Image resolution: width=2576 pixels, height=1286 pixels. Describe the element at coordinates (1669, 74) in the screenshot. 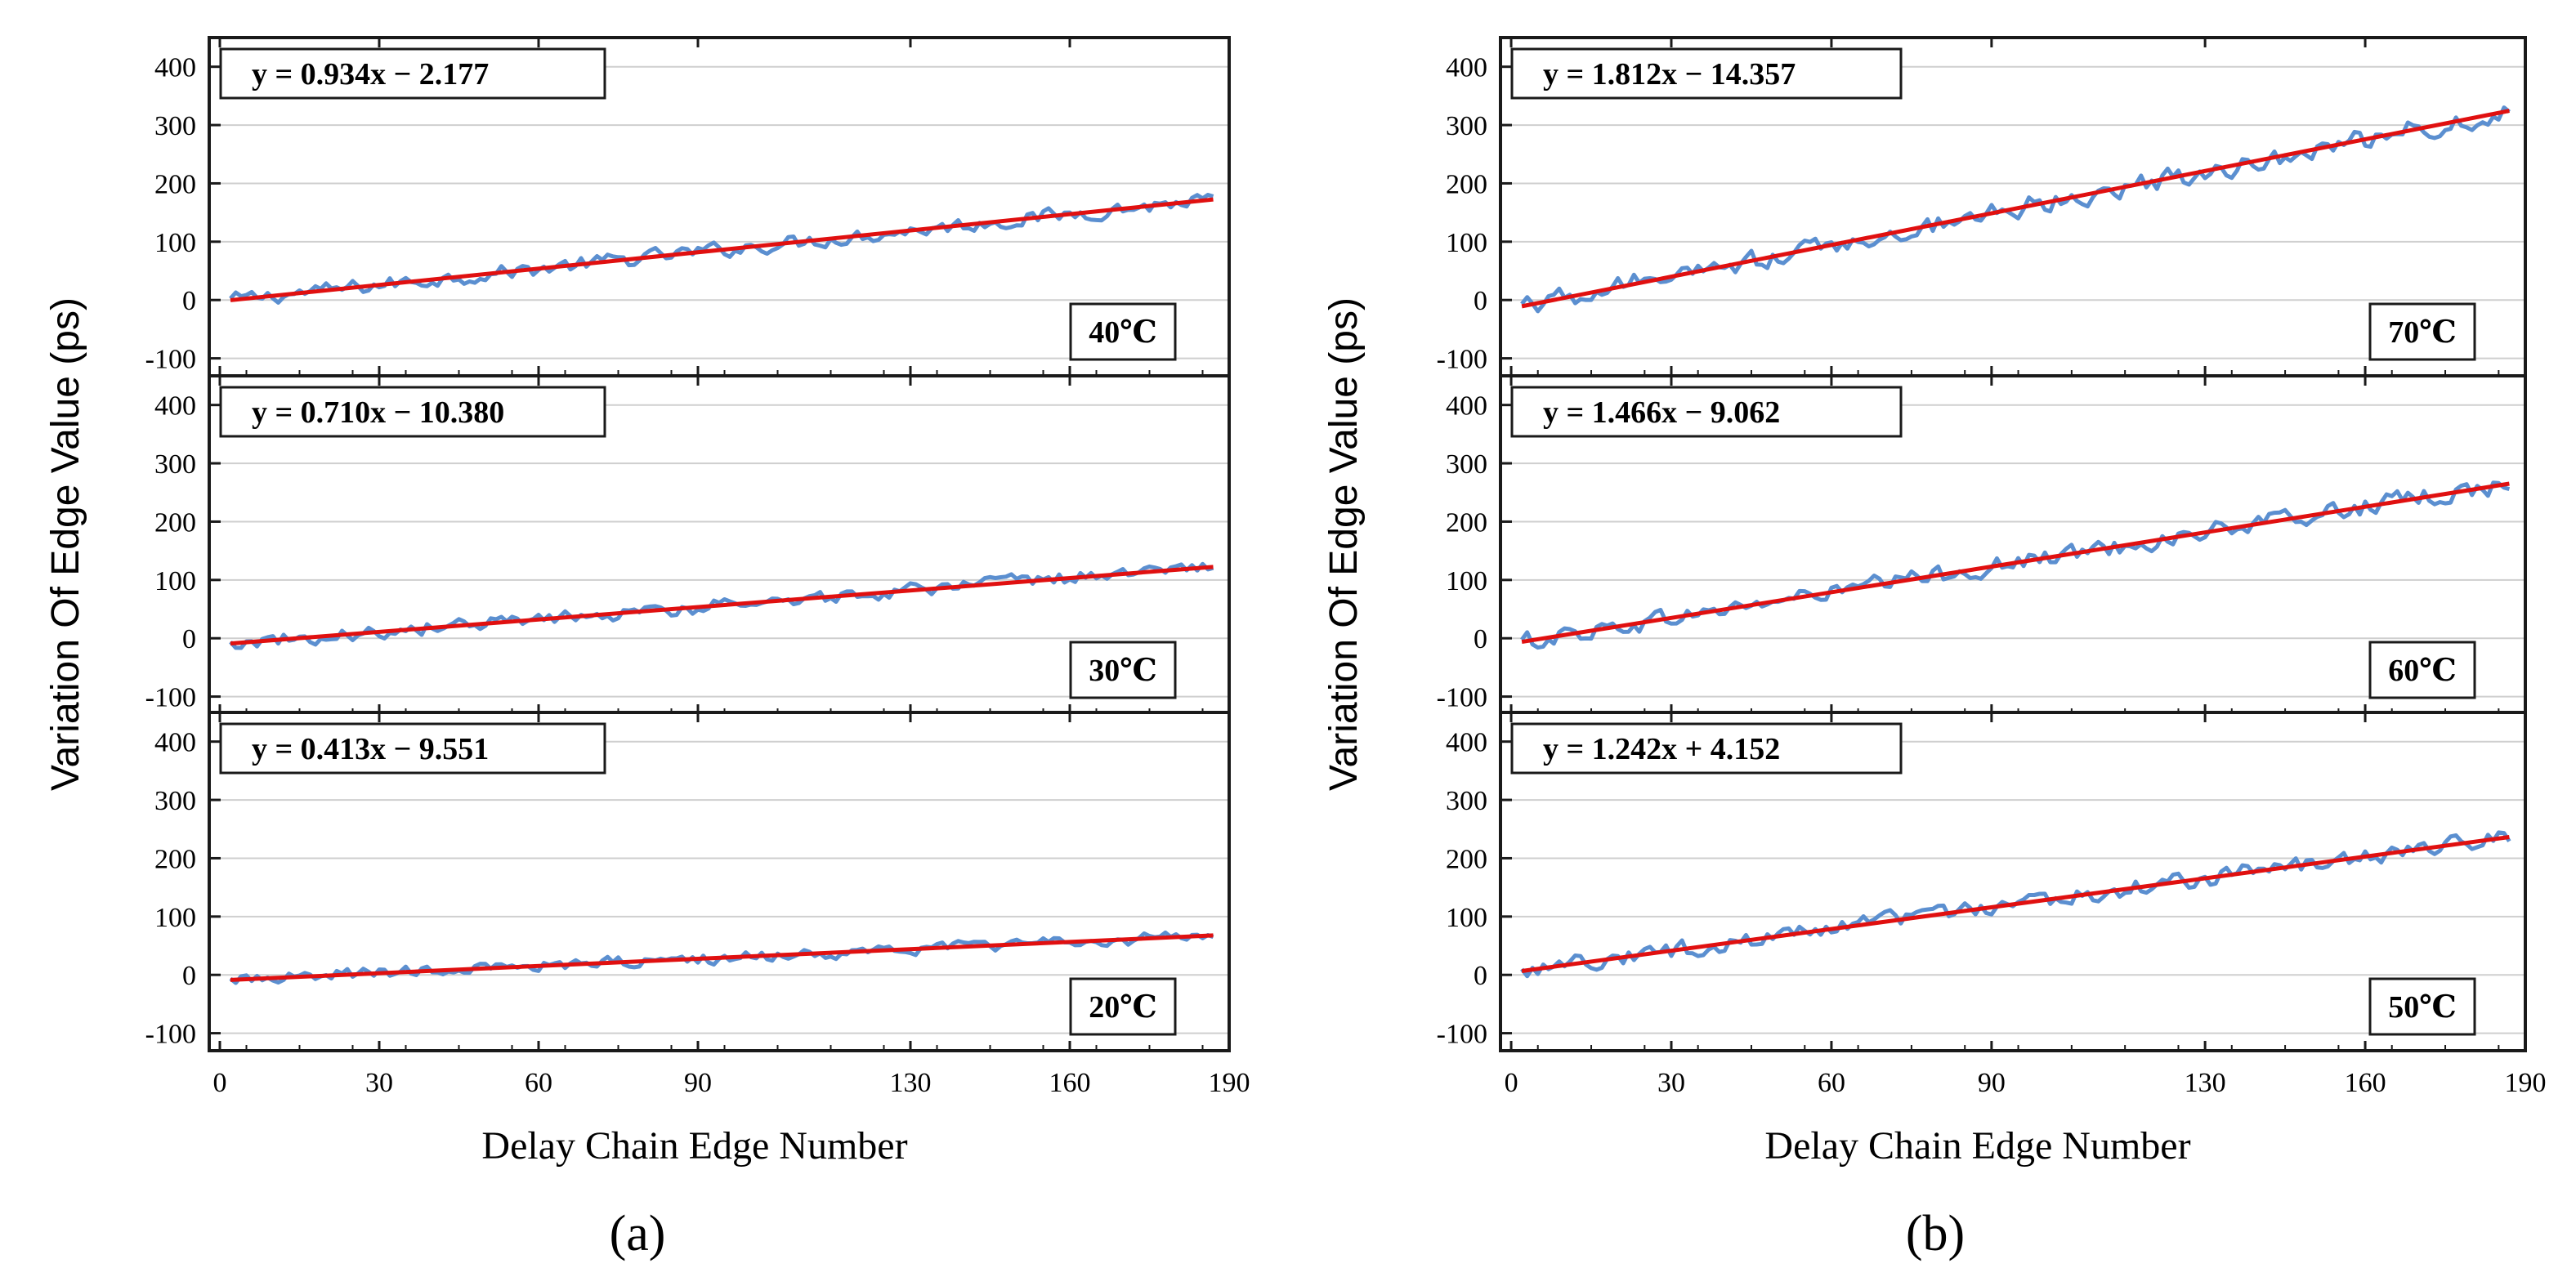

I see `fit-equation: y = 1.812x − 14.357` at that location.